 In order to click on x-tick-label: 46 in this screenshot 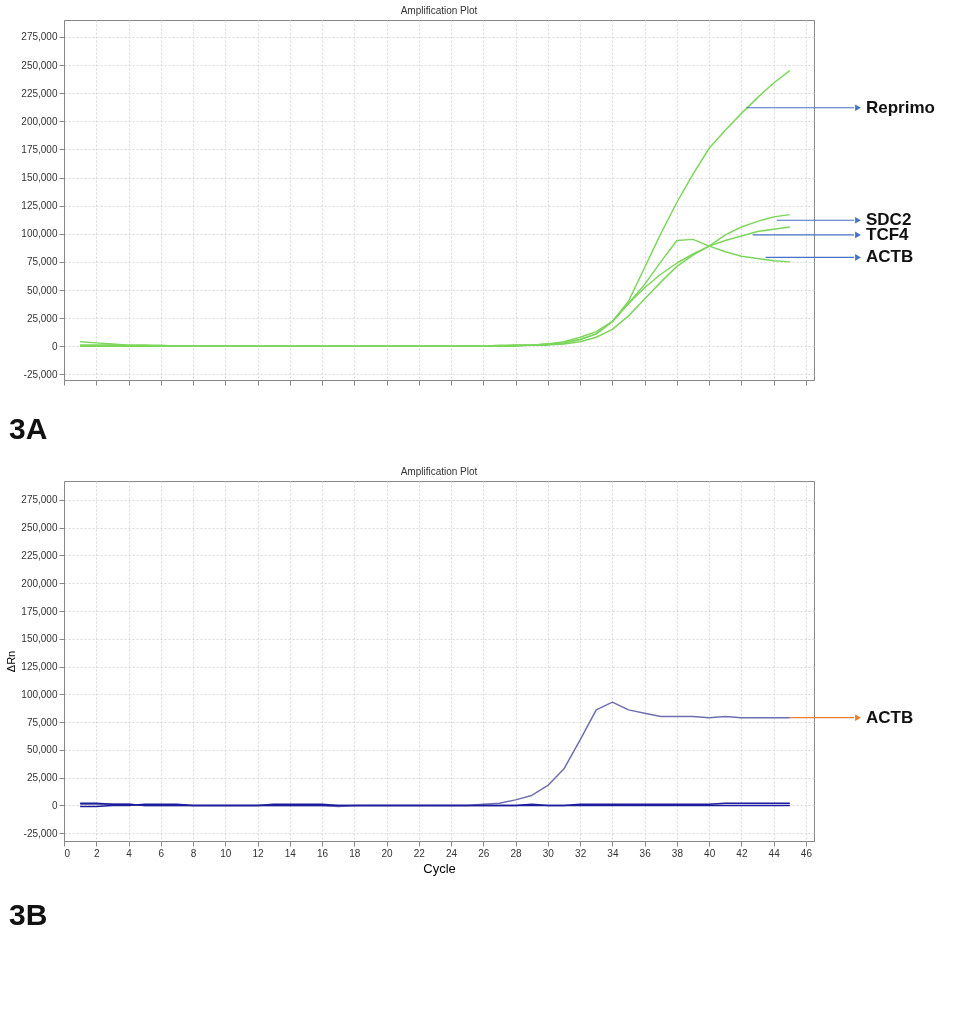, I will do `click(806, 853)`.